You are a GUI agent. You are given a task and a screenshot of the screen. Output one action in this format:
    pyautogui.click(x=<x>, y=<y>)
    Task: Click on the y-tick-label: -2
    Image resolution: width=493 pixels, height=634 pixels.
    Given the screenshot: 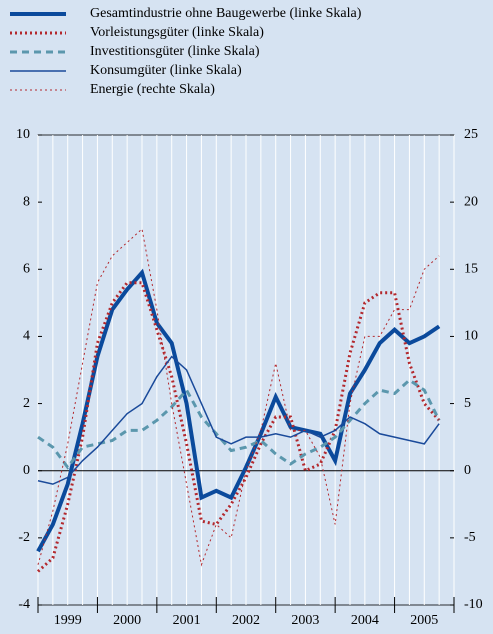 What is the action you would take?
    pyautogui.click(x=24, y=537)
    